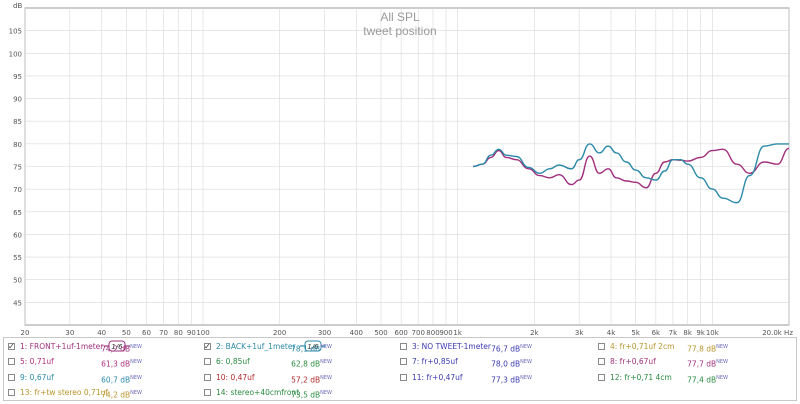 This screenshot has width=800, height=404. What do you see at coordinates (202, 333) in the screenshot?
I see `x-tick-label: 100` at bounding box center [202, 333].